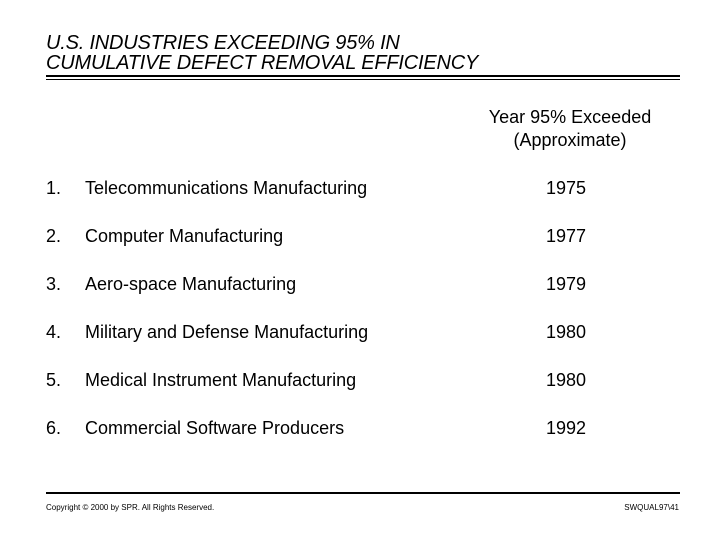 The width and height of the screenshot is (719, 539). What do you see at coordinates (54, 284) in the screenshot?
I see `item-number: 3.` at bounding box center [54, 284].